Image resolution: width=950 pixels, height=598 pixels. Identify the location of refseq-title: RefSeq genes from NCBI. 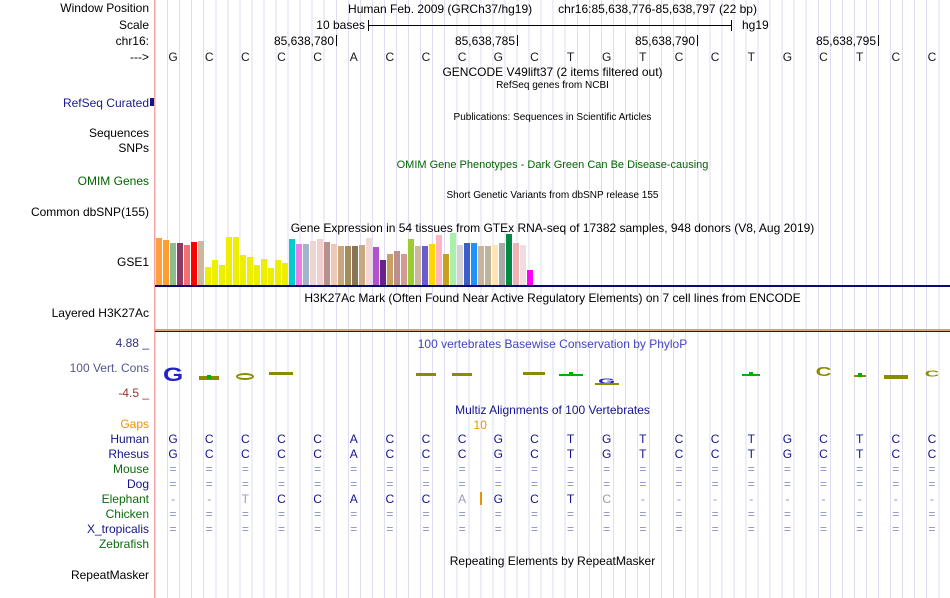
(552, 85).